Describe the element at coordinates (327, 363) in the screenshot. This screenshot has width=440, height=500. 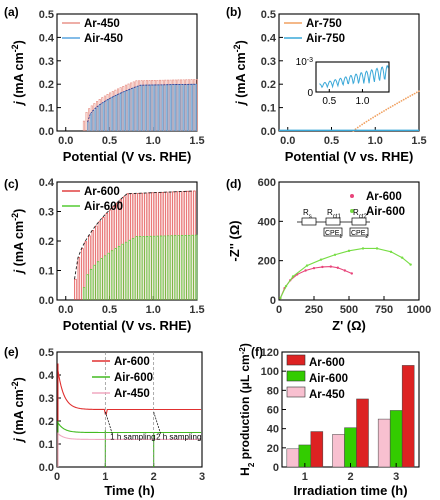
I see `legend-label: Ar-600` at that location.